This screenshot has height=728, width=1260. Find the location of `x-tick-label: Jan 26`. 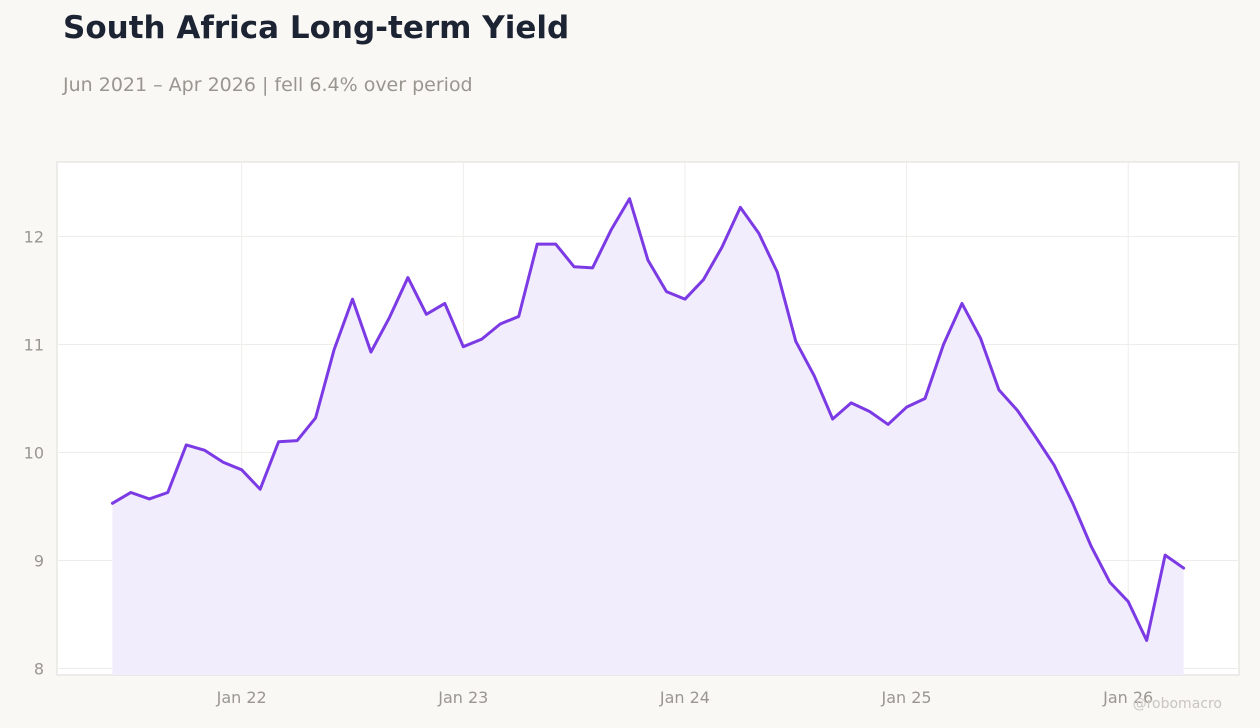

x-tick-label: Jan 26 is located at coordinates (1127, 697).